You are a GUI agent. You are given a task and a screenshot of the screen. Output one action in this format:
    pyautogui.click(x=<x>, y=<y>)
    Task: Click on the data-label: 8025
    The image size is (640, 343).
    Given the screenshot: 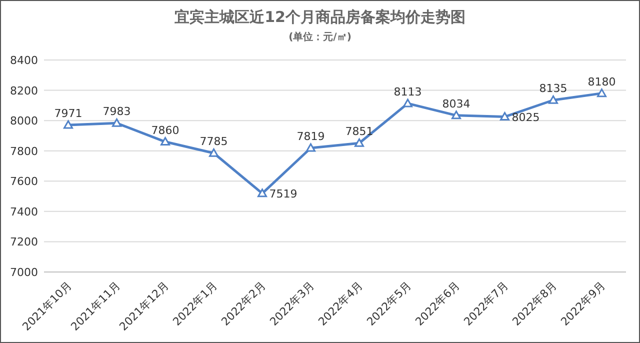 What is the action you would take?
    pyautogui.click(x=526, y=117)
    